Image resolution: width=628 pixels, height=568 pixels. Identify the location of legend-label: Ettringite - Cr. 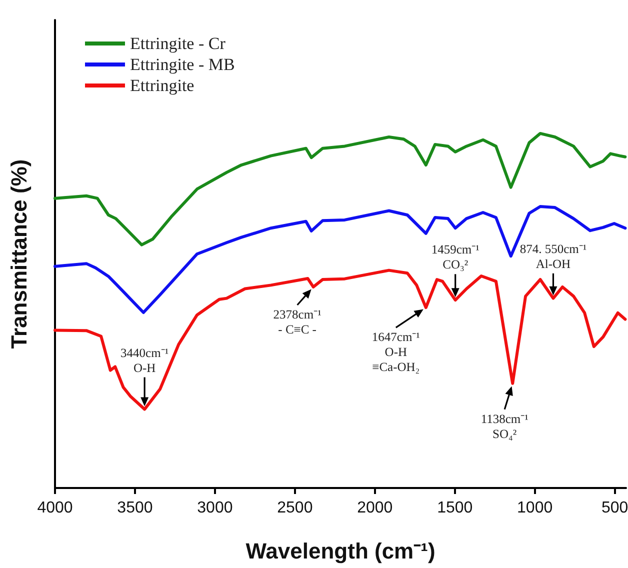
(178, 43).